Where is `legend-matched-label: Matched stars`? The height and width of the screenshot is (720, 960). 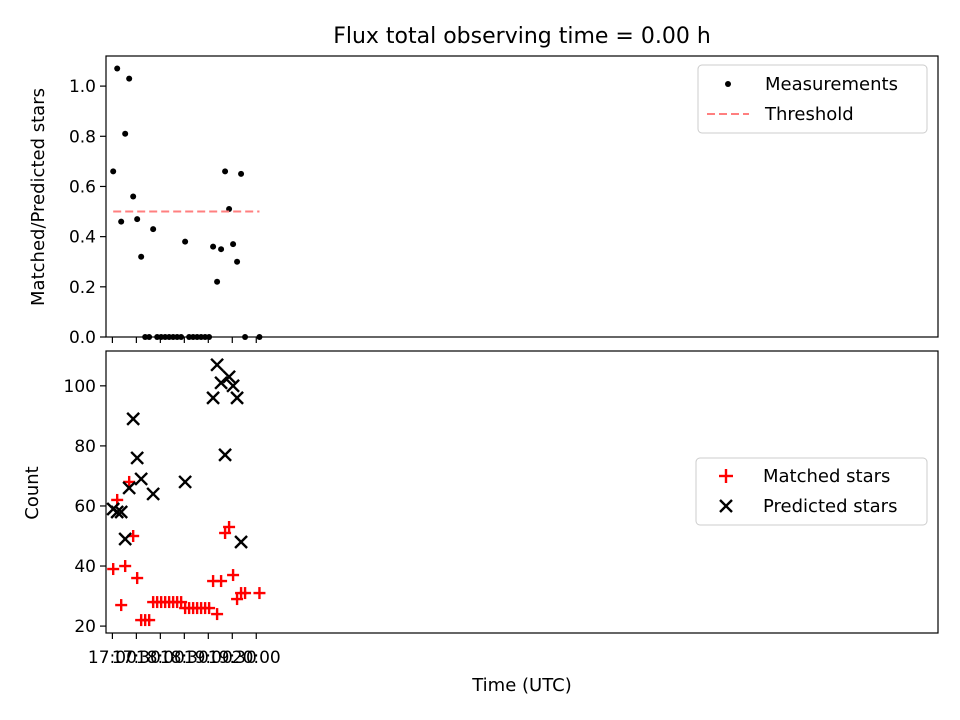 legend-matched-label: Matched stars is located at coordinates (826, 476).